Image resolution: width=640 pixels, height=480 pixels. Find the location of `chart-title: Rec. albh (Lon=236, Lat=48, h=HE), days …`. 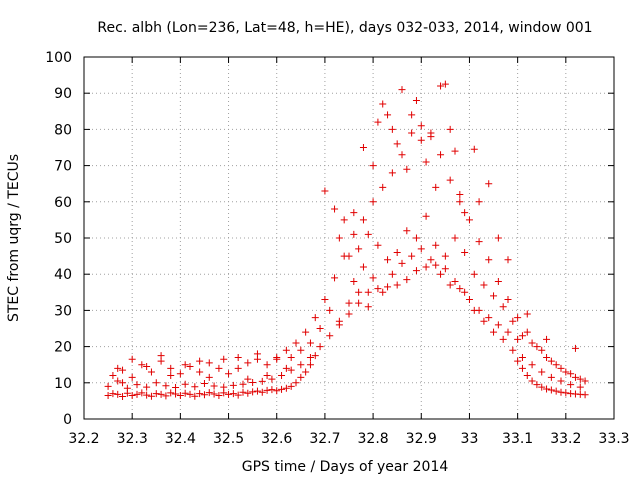

chart-title: Rec. albh (Lon=236, Lat=48, h=HE), days … is located at coordinates (344, 28).